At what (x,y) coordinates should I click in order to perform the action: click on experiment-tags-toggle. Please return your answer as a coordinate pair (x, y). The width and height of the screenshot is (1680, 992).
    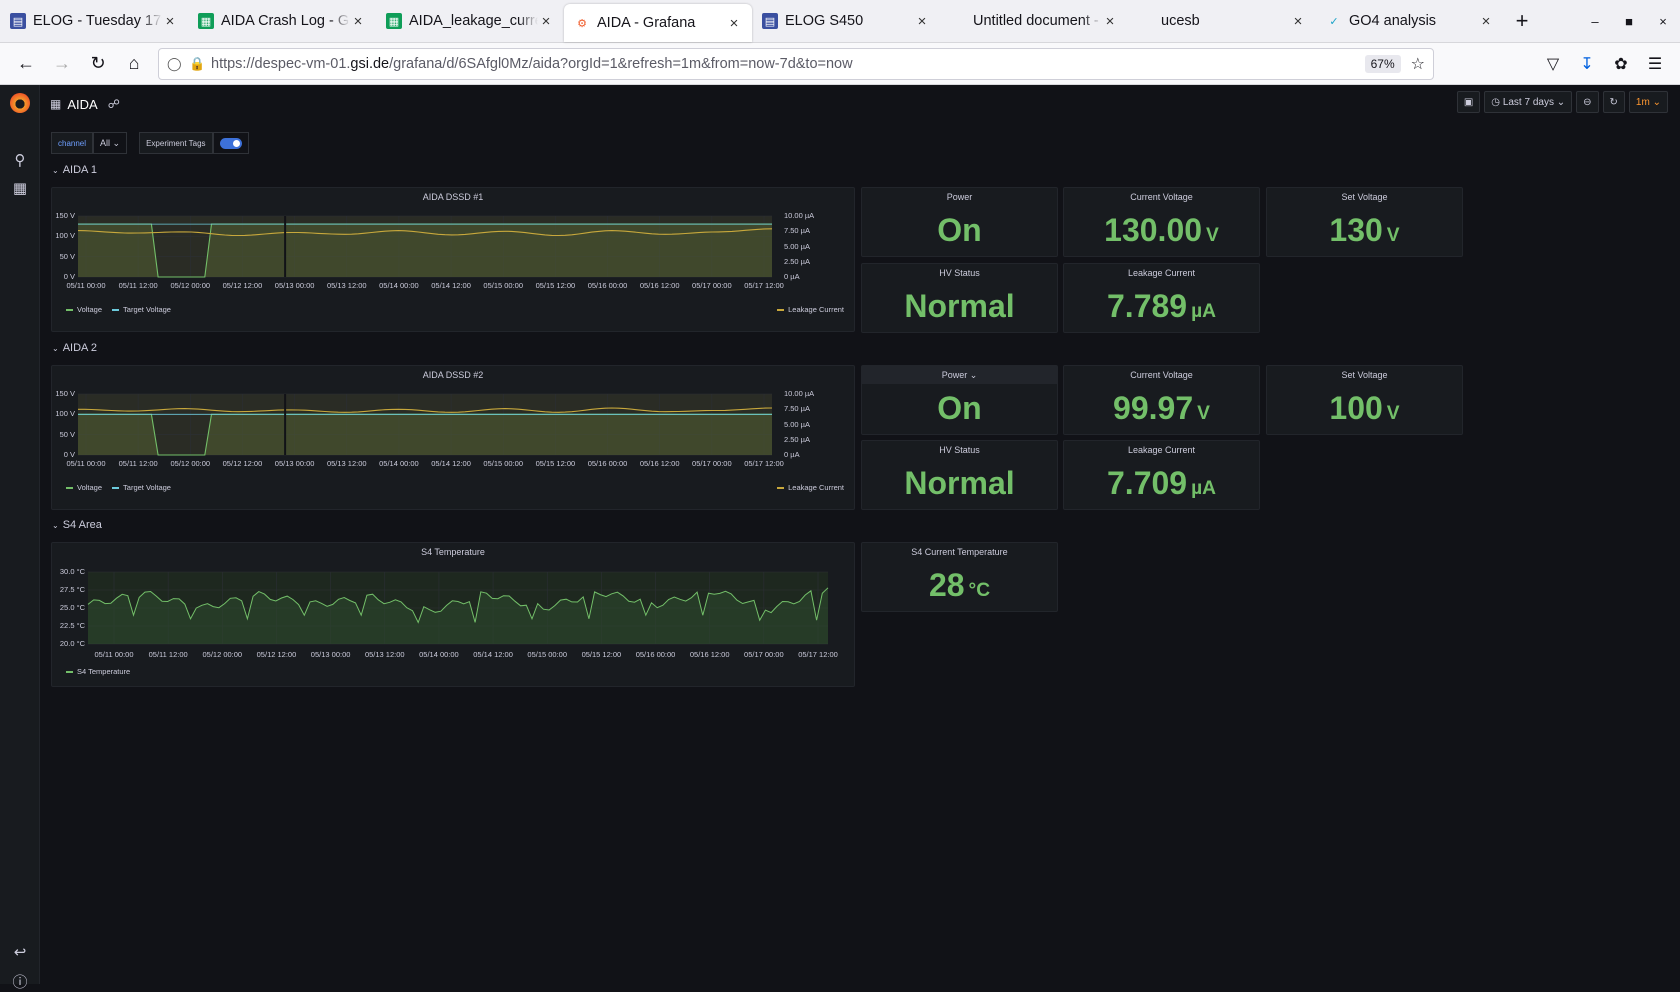
    Looking at the image, I should click on (230, 143).